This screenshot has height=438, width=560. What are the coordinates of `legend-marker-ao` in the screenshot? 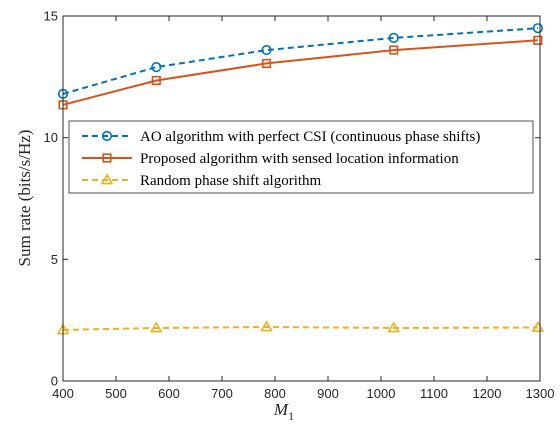 It's located at (107, 136).